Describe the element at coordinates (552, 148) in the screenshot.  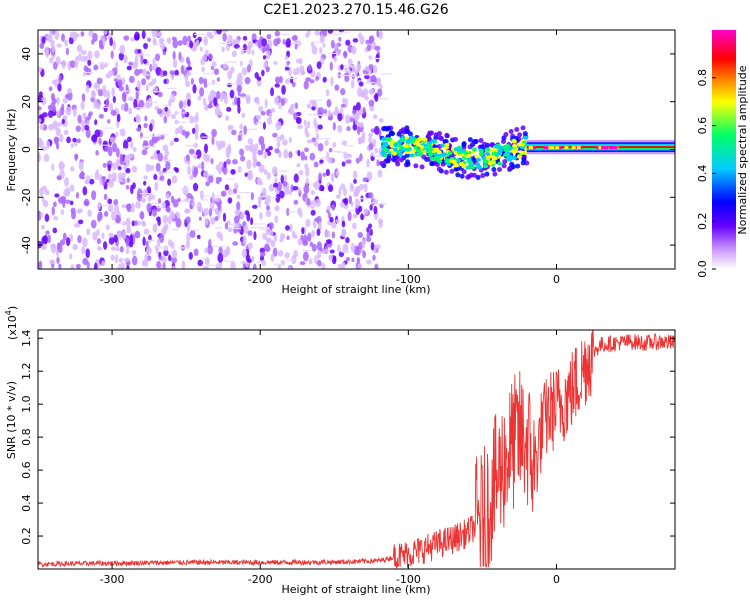
I see `spectrogram-carrier-speck` at that location.